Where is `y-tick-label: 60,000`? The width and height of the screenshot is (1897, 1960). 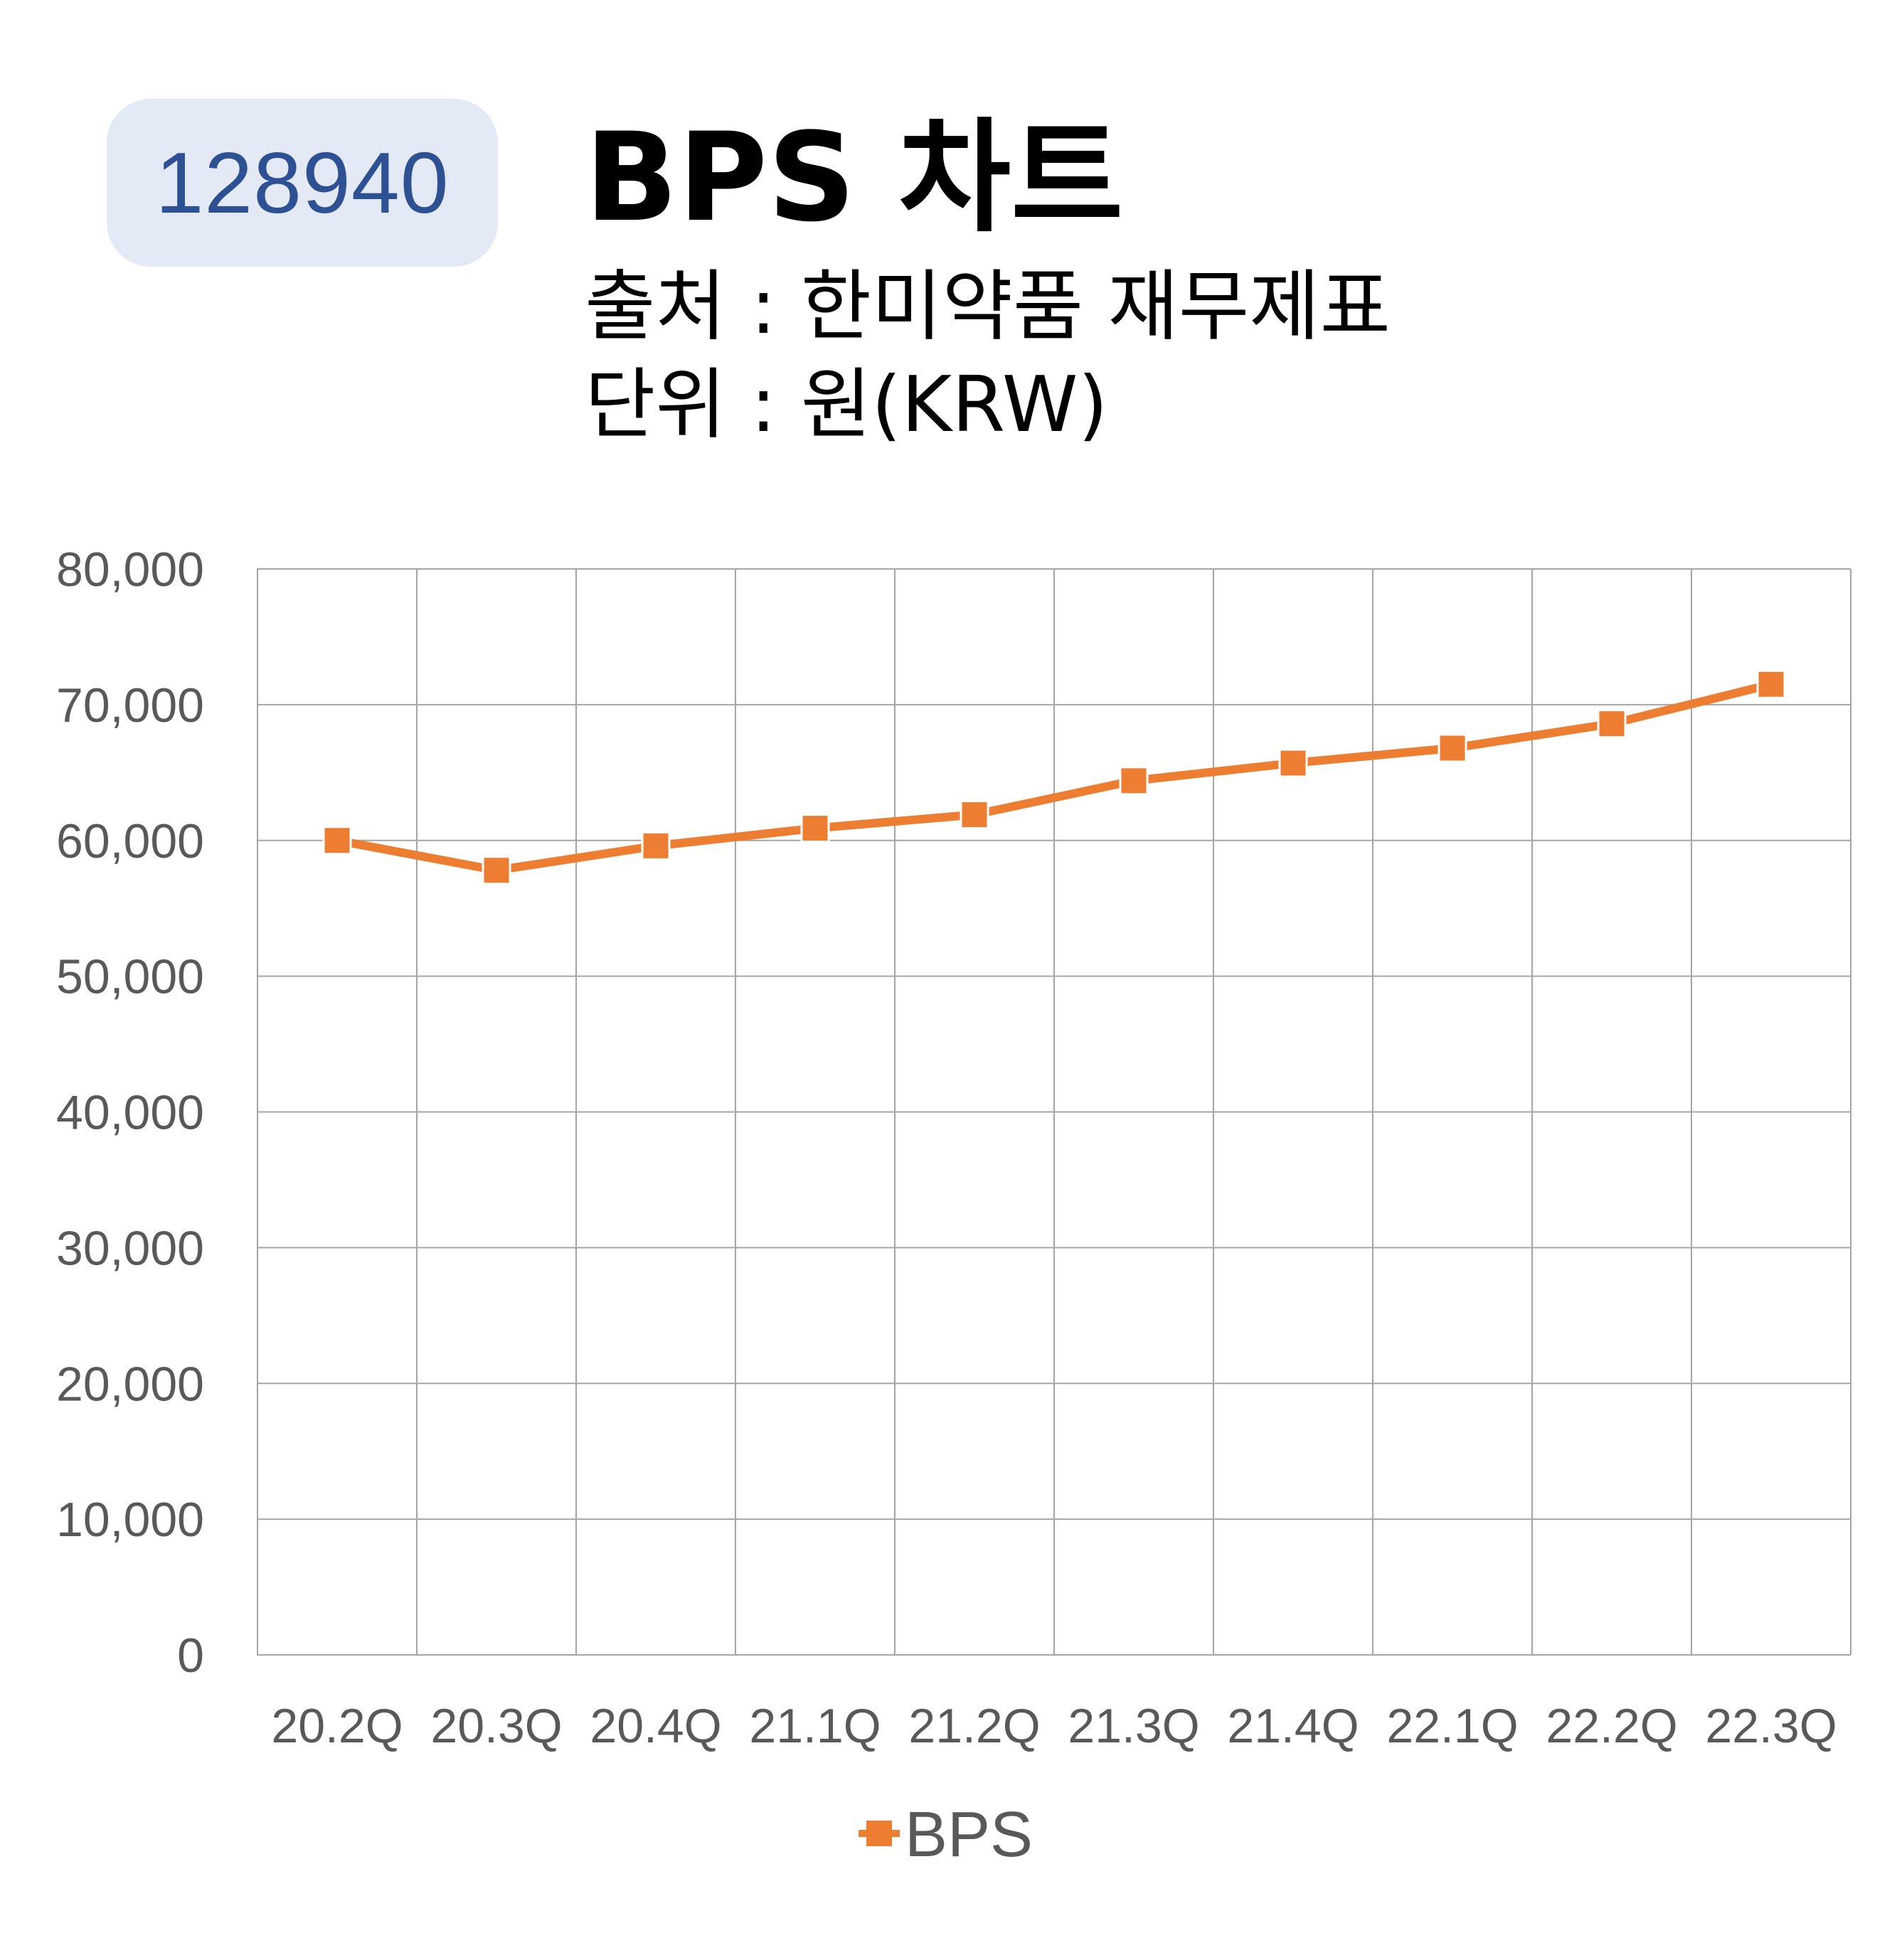 y-tick-label: 60,000 is located at coordinates (130, 841).